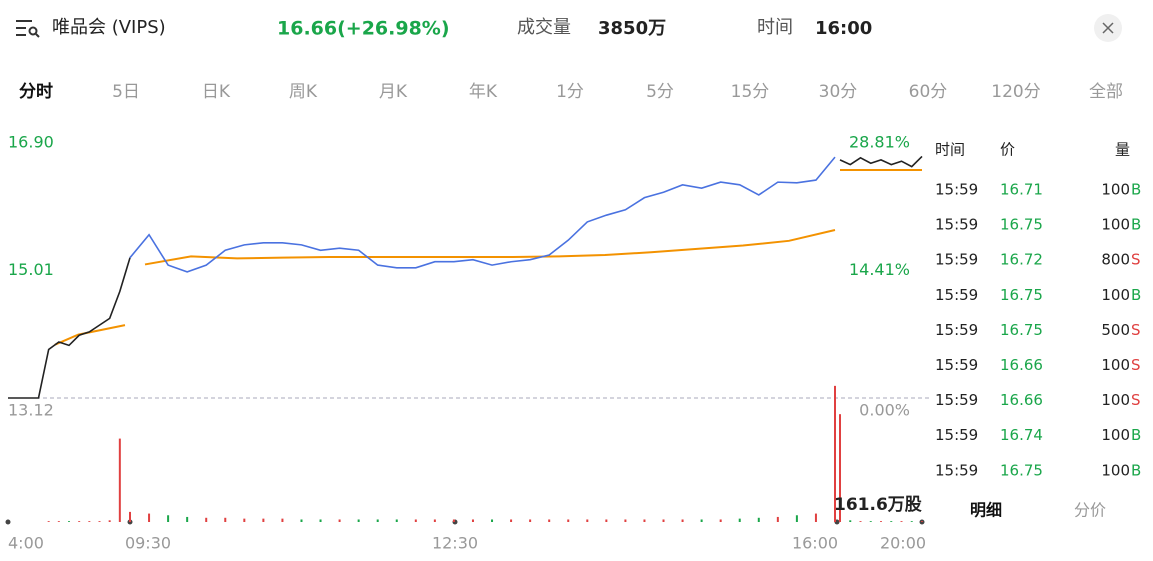  I want to click on price-line, so click(69, 328).